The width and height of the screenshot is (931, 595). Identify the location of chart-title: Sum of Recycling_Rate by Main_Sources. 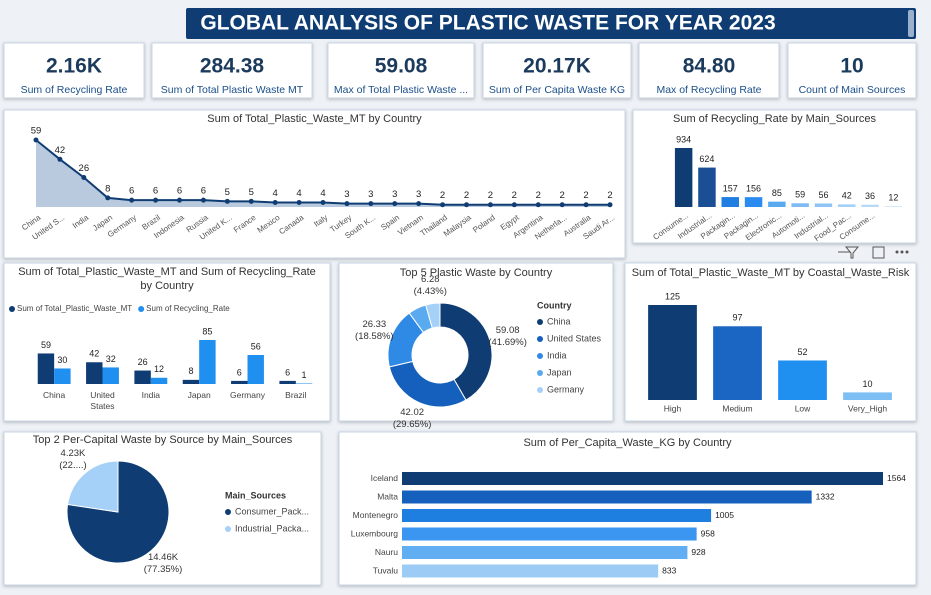
(774, 119).